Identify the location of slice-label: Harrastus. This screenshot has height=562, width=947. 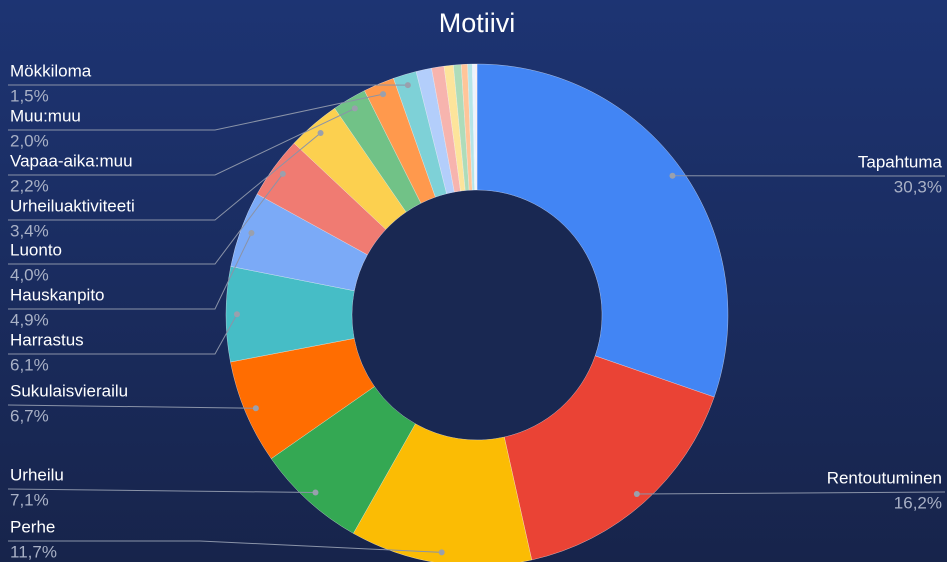
(47, 339).